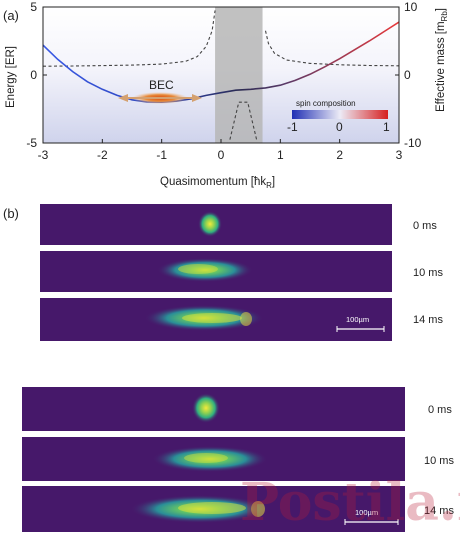  What do you see at coordinates (442, 60) in the screenshot?
I see `y2-axis-label: Effective mass [mRb]` at bounding box center [442, 60].